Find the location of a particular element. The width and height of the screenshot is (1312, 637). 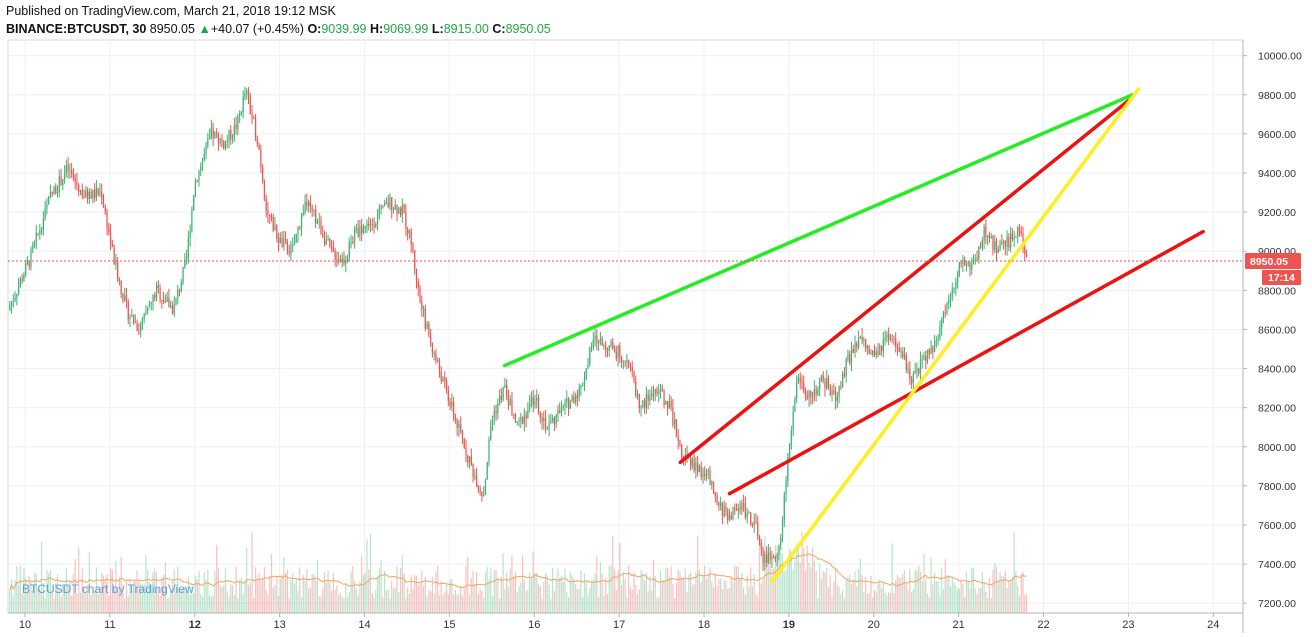

price-tick-label: 8200.00 is located at coordinates (1277, 409).